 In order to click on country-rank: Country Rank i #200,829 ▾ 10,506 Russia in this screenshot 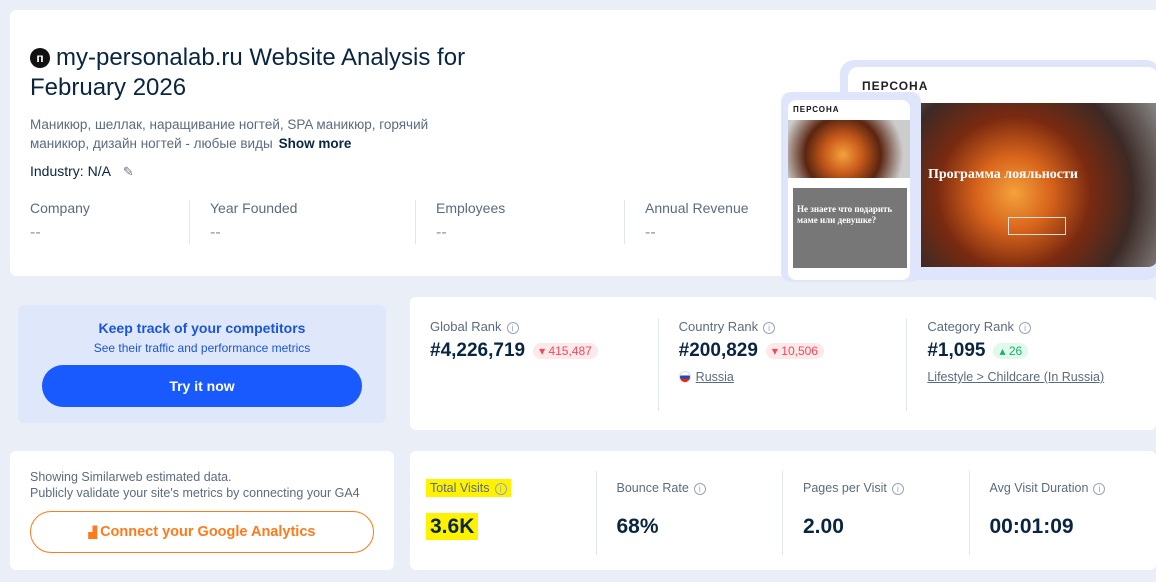, I will do `click(783, 365)`.